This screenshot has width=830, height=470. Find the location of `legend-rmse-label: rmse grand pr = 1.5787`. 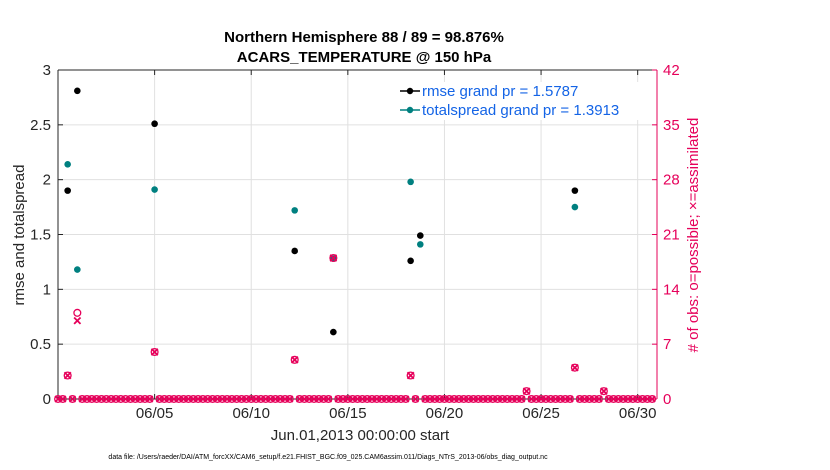

legend-rmse-label: rmse grand pr = 1.5787 is located at coordinates (500, 91).